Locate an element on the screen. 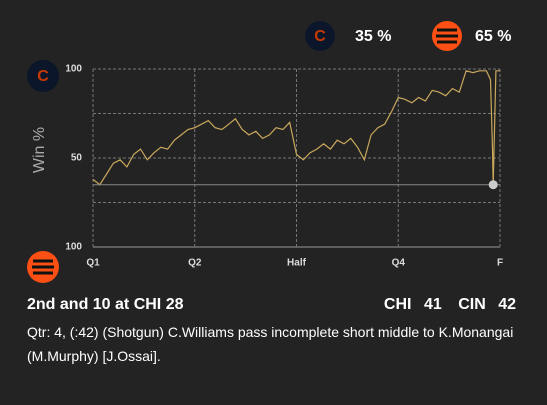 The height and width of the screenshot is (405, 547). x-tick-label: Q1 is located at coordinates (93, 263).